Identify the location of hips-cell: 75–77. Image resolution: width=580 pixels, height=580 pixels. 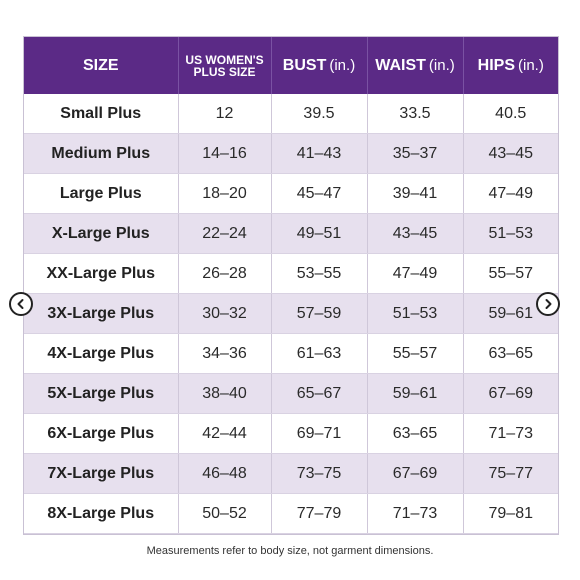
(510, 473).